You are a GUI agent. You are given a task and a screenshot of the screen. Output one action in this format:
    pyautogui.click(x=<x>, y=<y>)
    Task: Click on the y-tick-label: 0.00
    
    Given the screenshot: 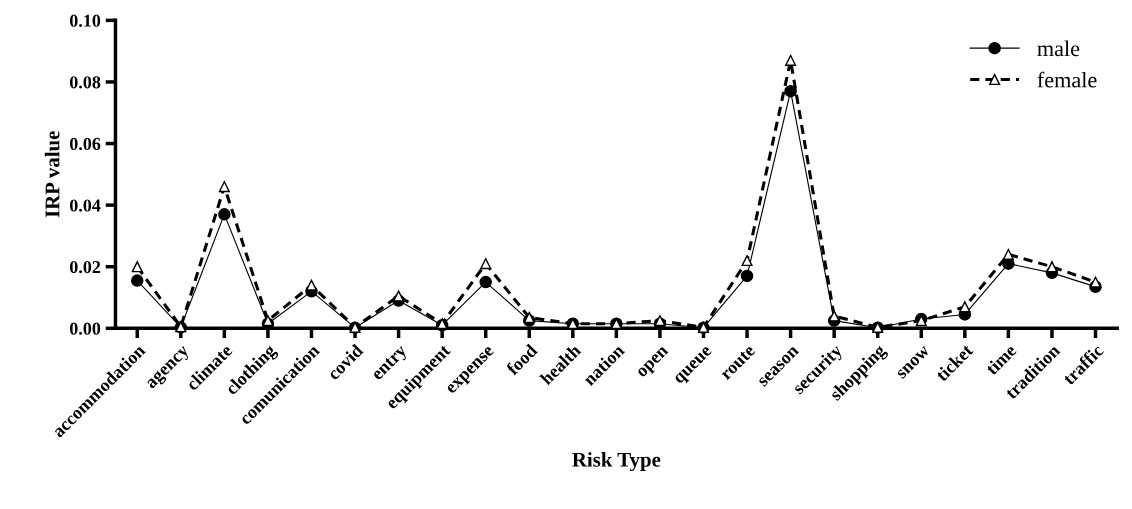 What is the action you would take?
    pyautogui.click(x=85, y=328)
    